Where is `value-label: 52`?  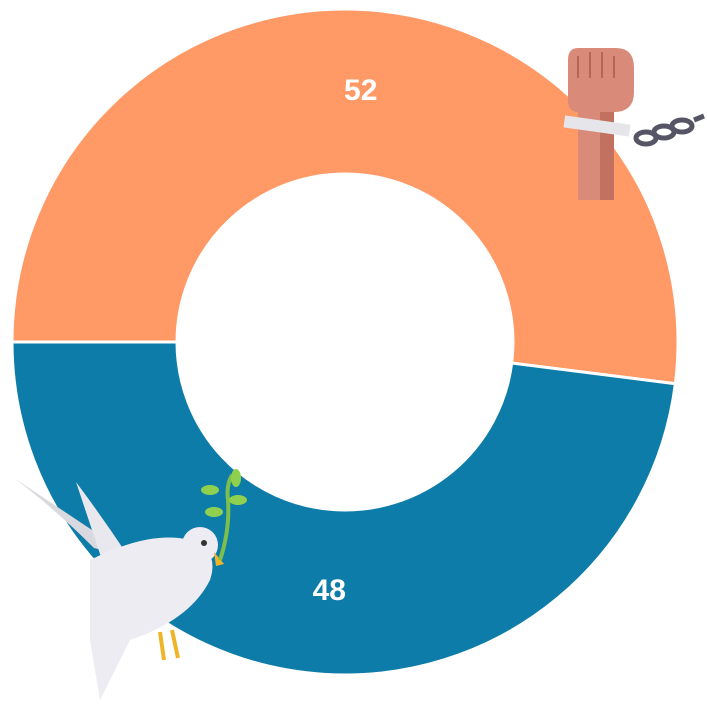 value-label: 52 is located at coordinates (360, 90).